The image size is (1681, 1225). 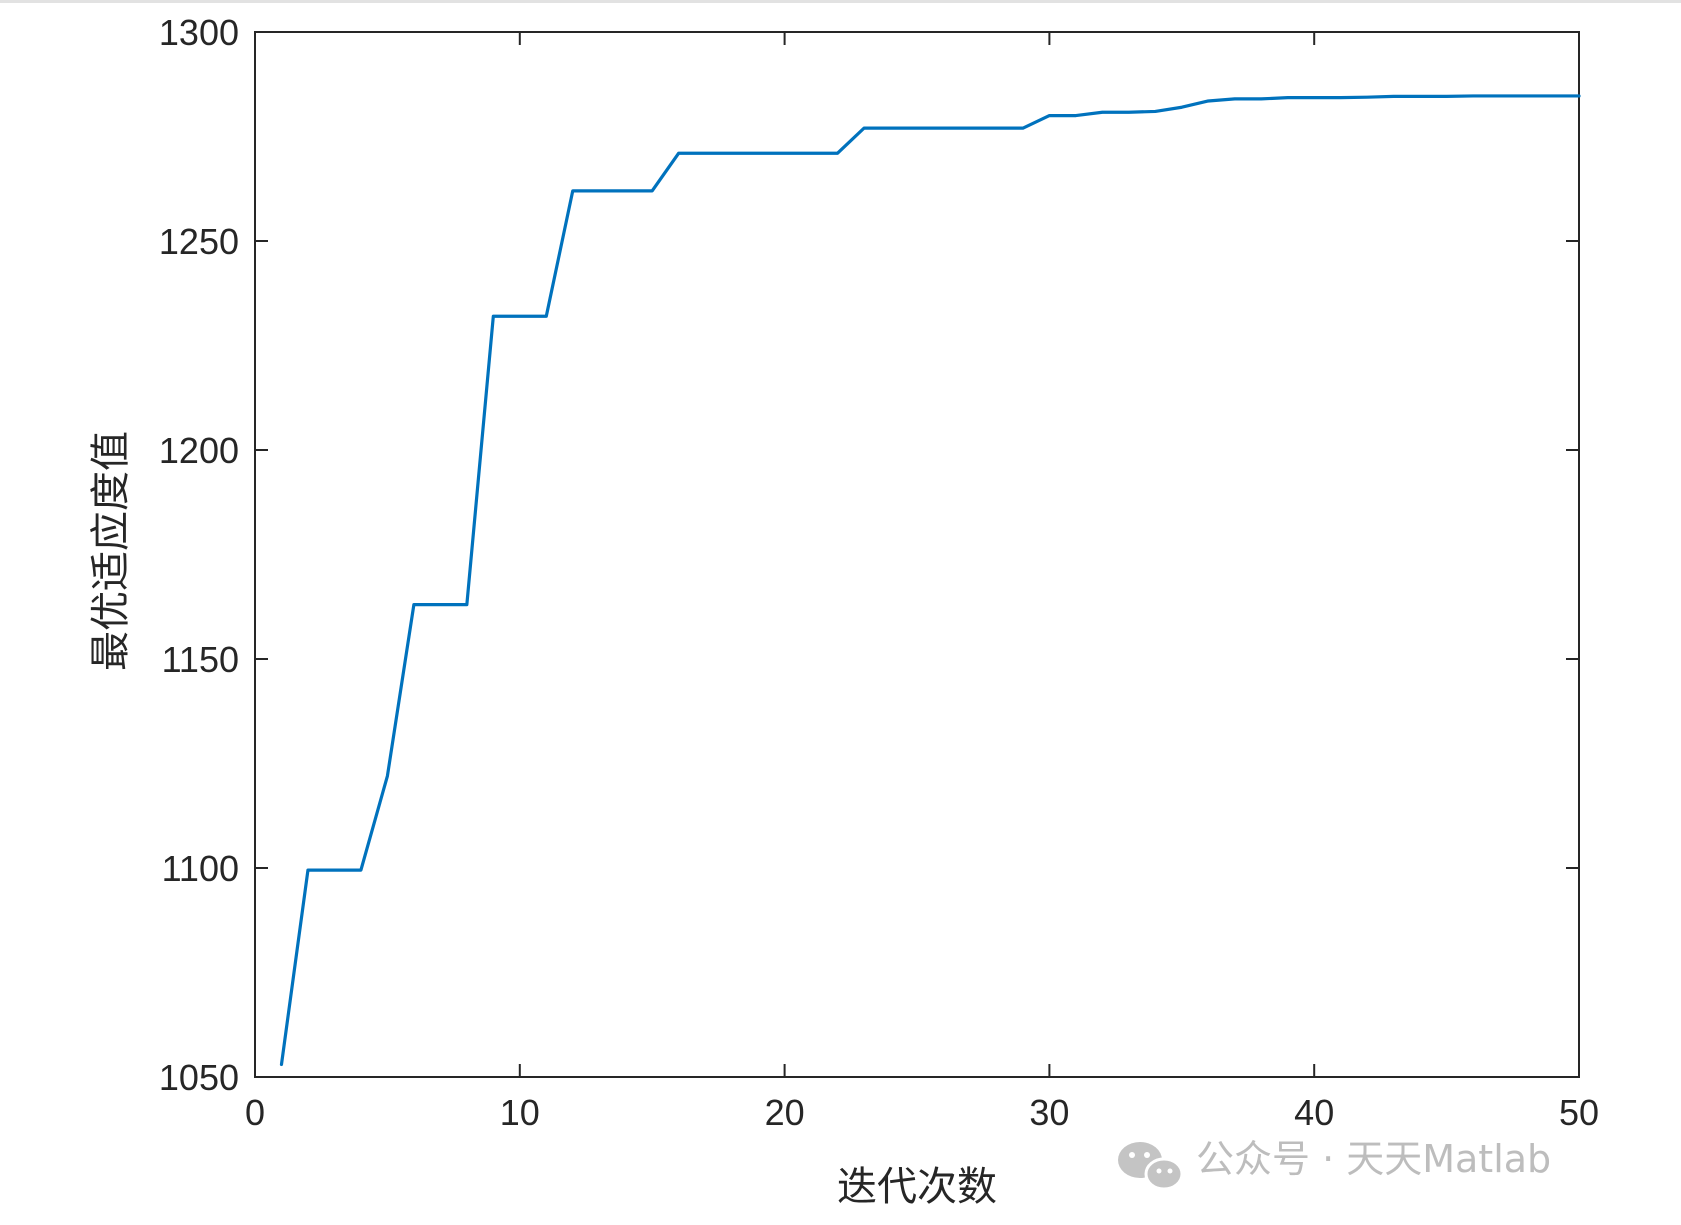 I want to click on y-axis-label: 最优适应度值, so click(x=111, y=551).